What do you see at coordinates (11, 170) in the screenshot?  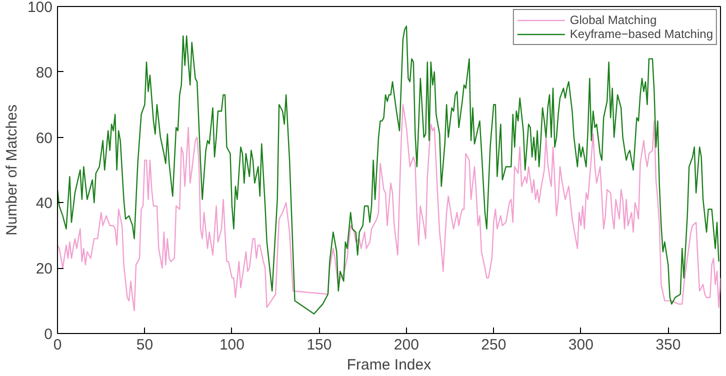 I see `y-axis-title: Number of Matches` at bounding box center [11, 170].